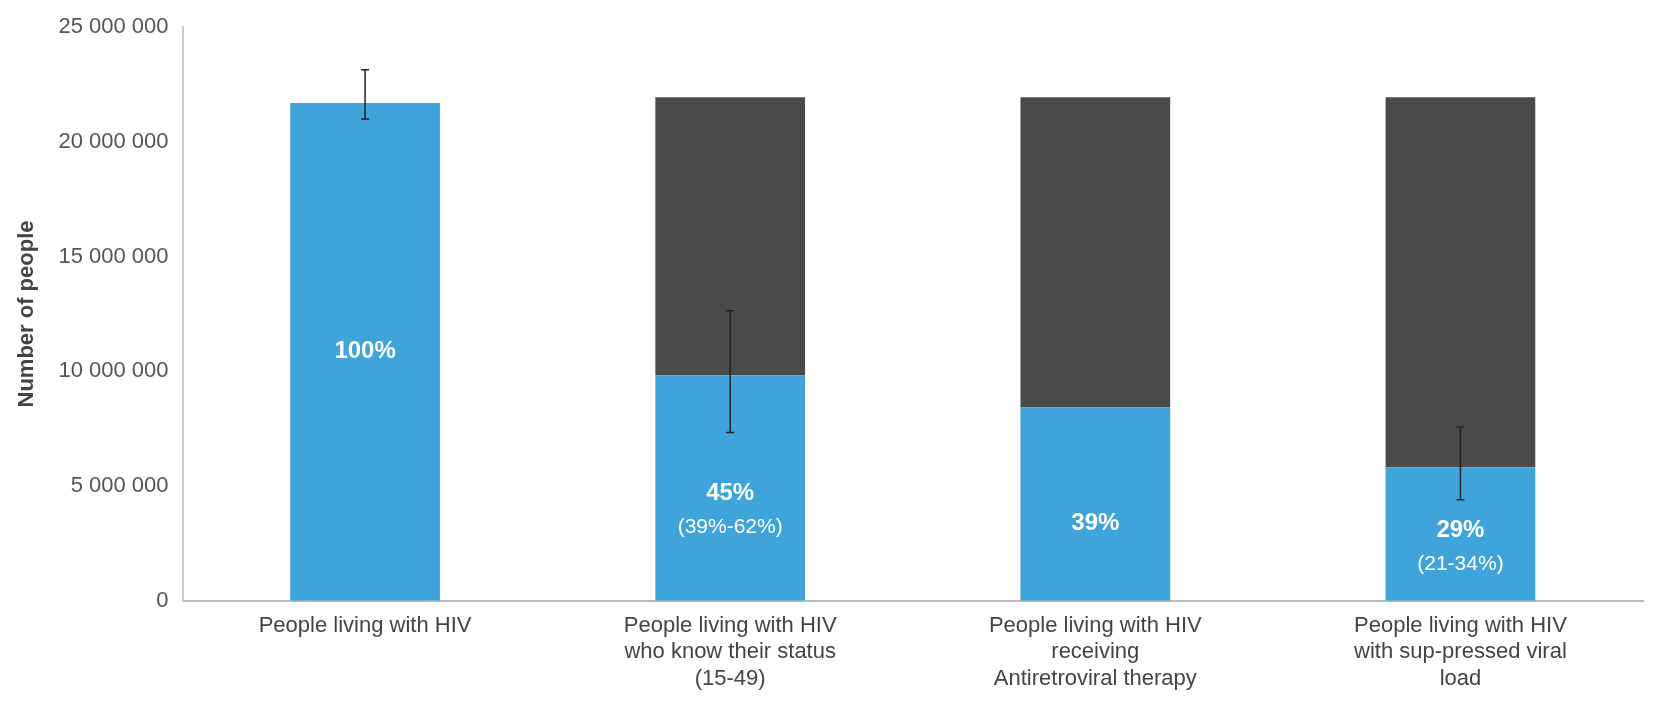 Image resolution: width=1673 pixels, height=709 pixels. Describe the element at coordinates (1460, 545) in the screenshot. I see `annotation: 29% (21-34%)` at that location.